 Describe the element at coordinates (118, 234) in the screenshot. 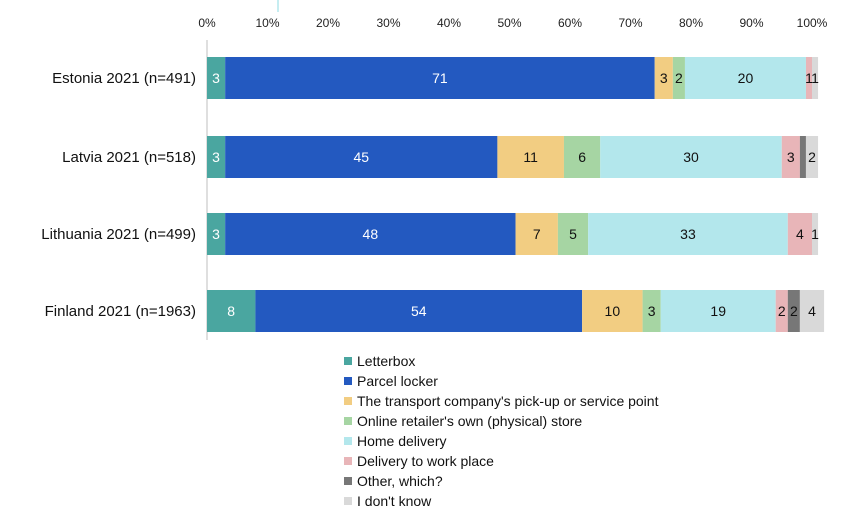

I see `category-label: Lithuania 2021 (n=499)` at that location.